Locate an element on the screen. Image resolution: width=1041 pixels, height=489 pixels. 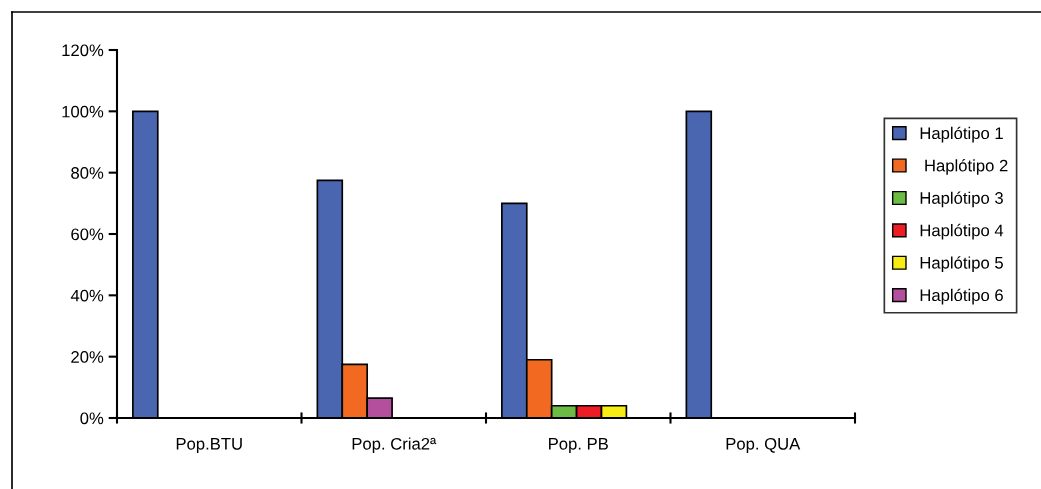
y-tick-label: 0% is located at coordinates (92, 418).